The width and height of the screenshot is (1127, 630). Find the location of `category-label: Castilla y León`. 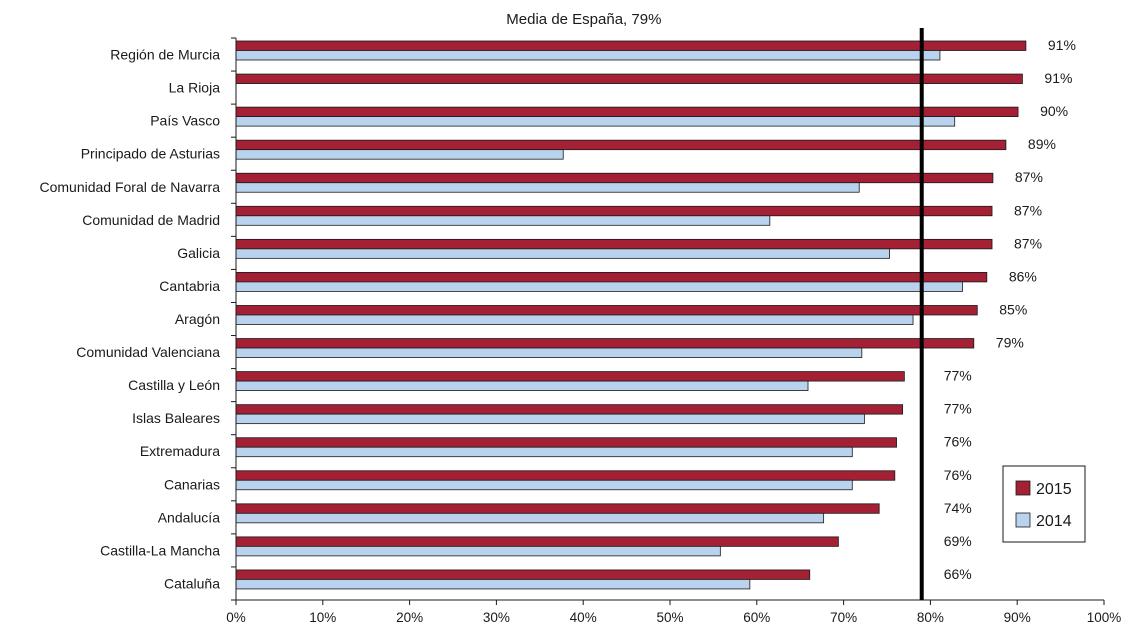

category-label: Castilla y León is located at coordinates (174, 385).